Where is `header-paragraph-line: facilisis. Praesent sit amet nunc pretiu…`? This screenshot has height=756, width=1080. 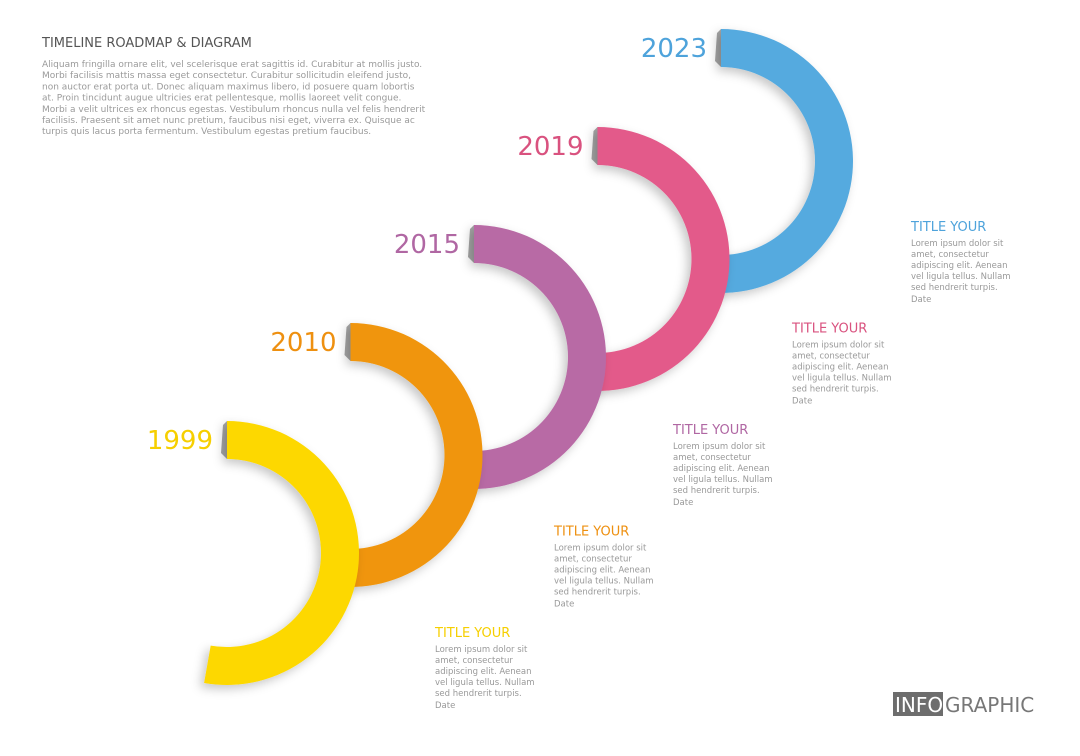 header-paragraph-line: facilisis. Praesent sit amet nunc pretiu… is located at coordinates (228, 121).